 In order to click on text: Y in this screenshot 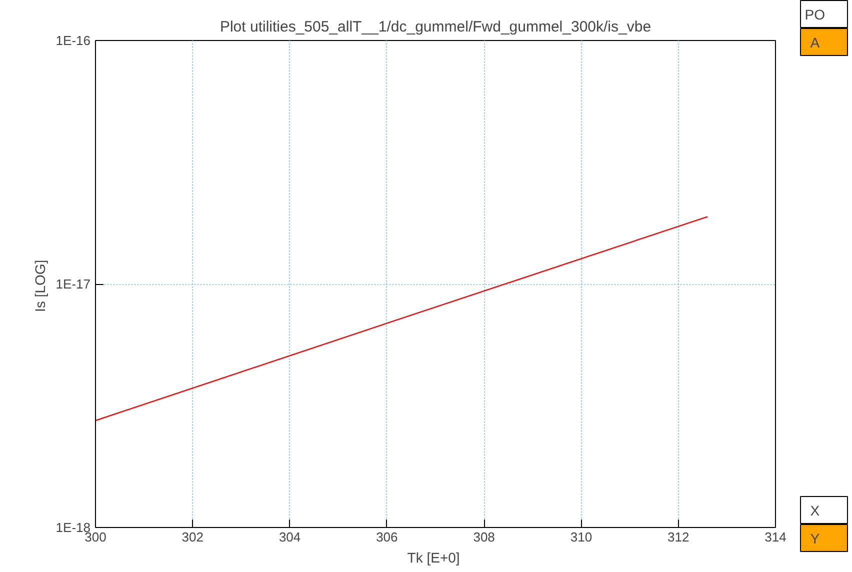, I will do `click(815, 538)`.